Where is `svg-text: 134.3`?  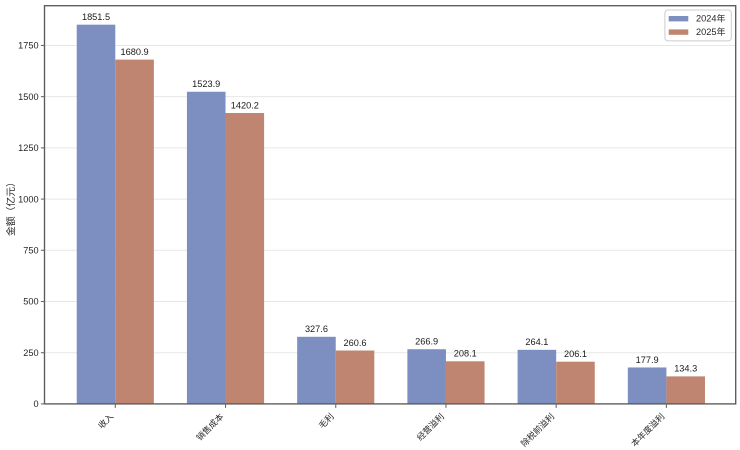 svg-text: 134.3 is located at coordinates (685, 369).